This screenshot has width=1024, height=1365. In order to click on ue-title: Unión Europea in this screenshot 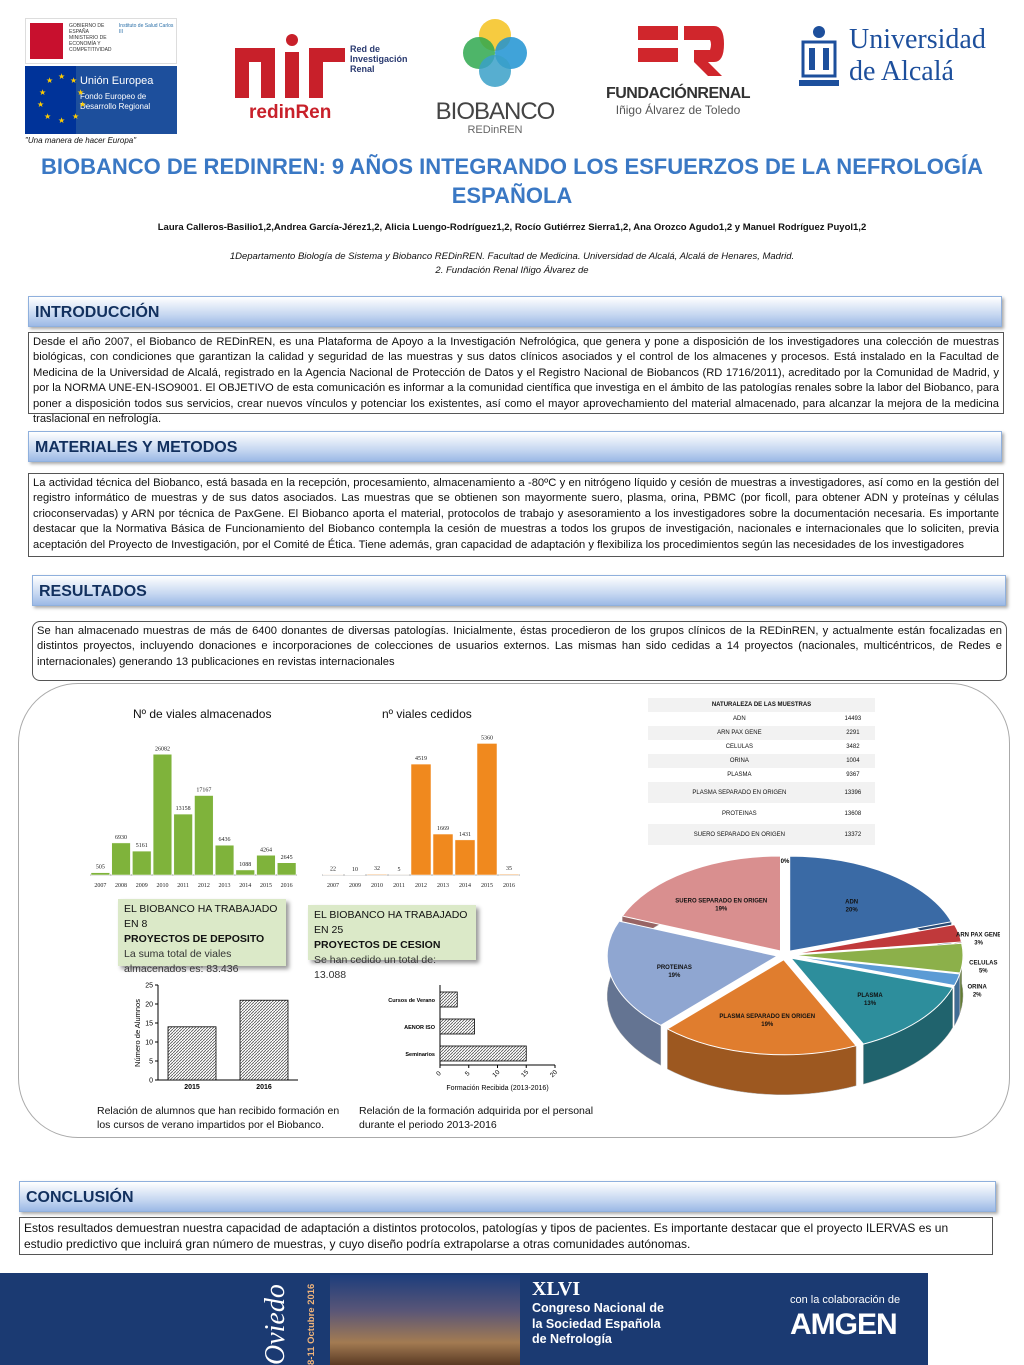, I will do `click(116, 81)`.